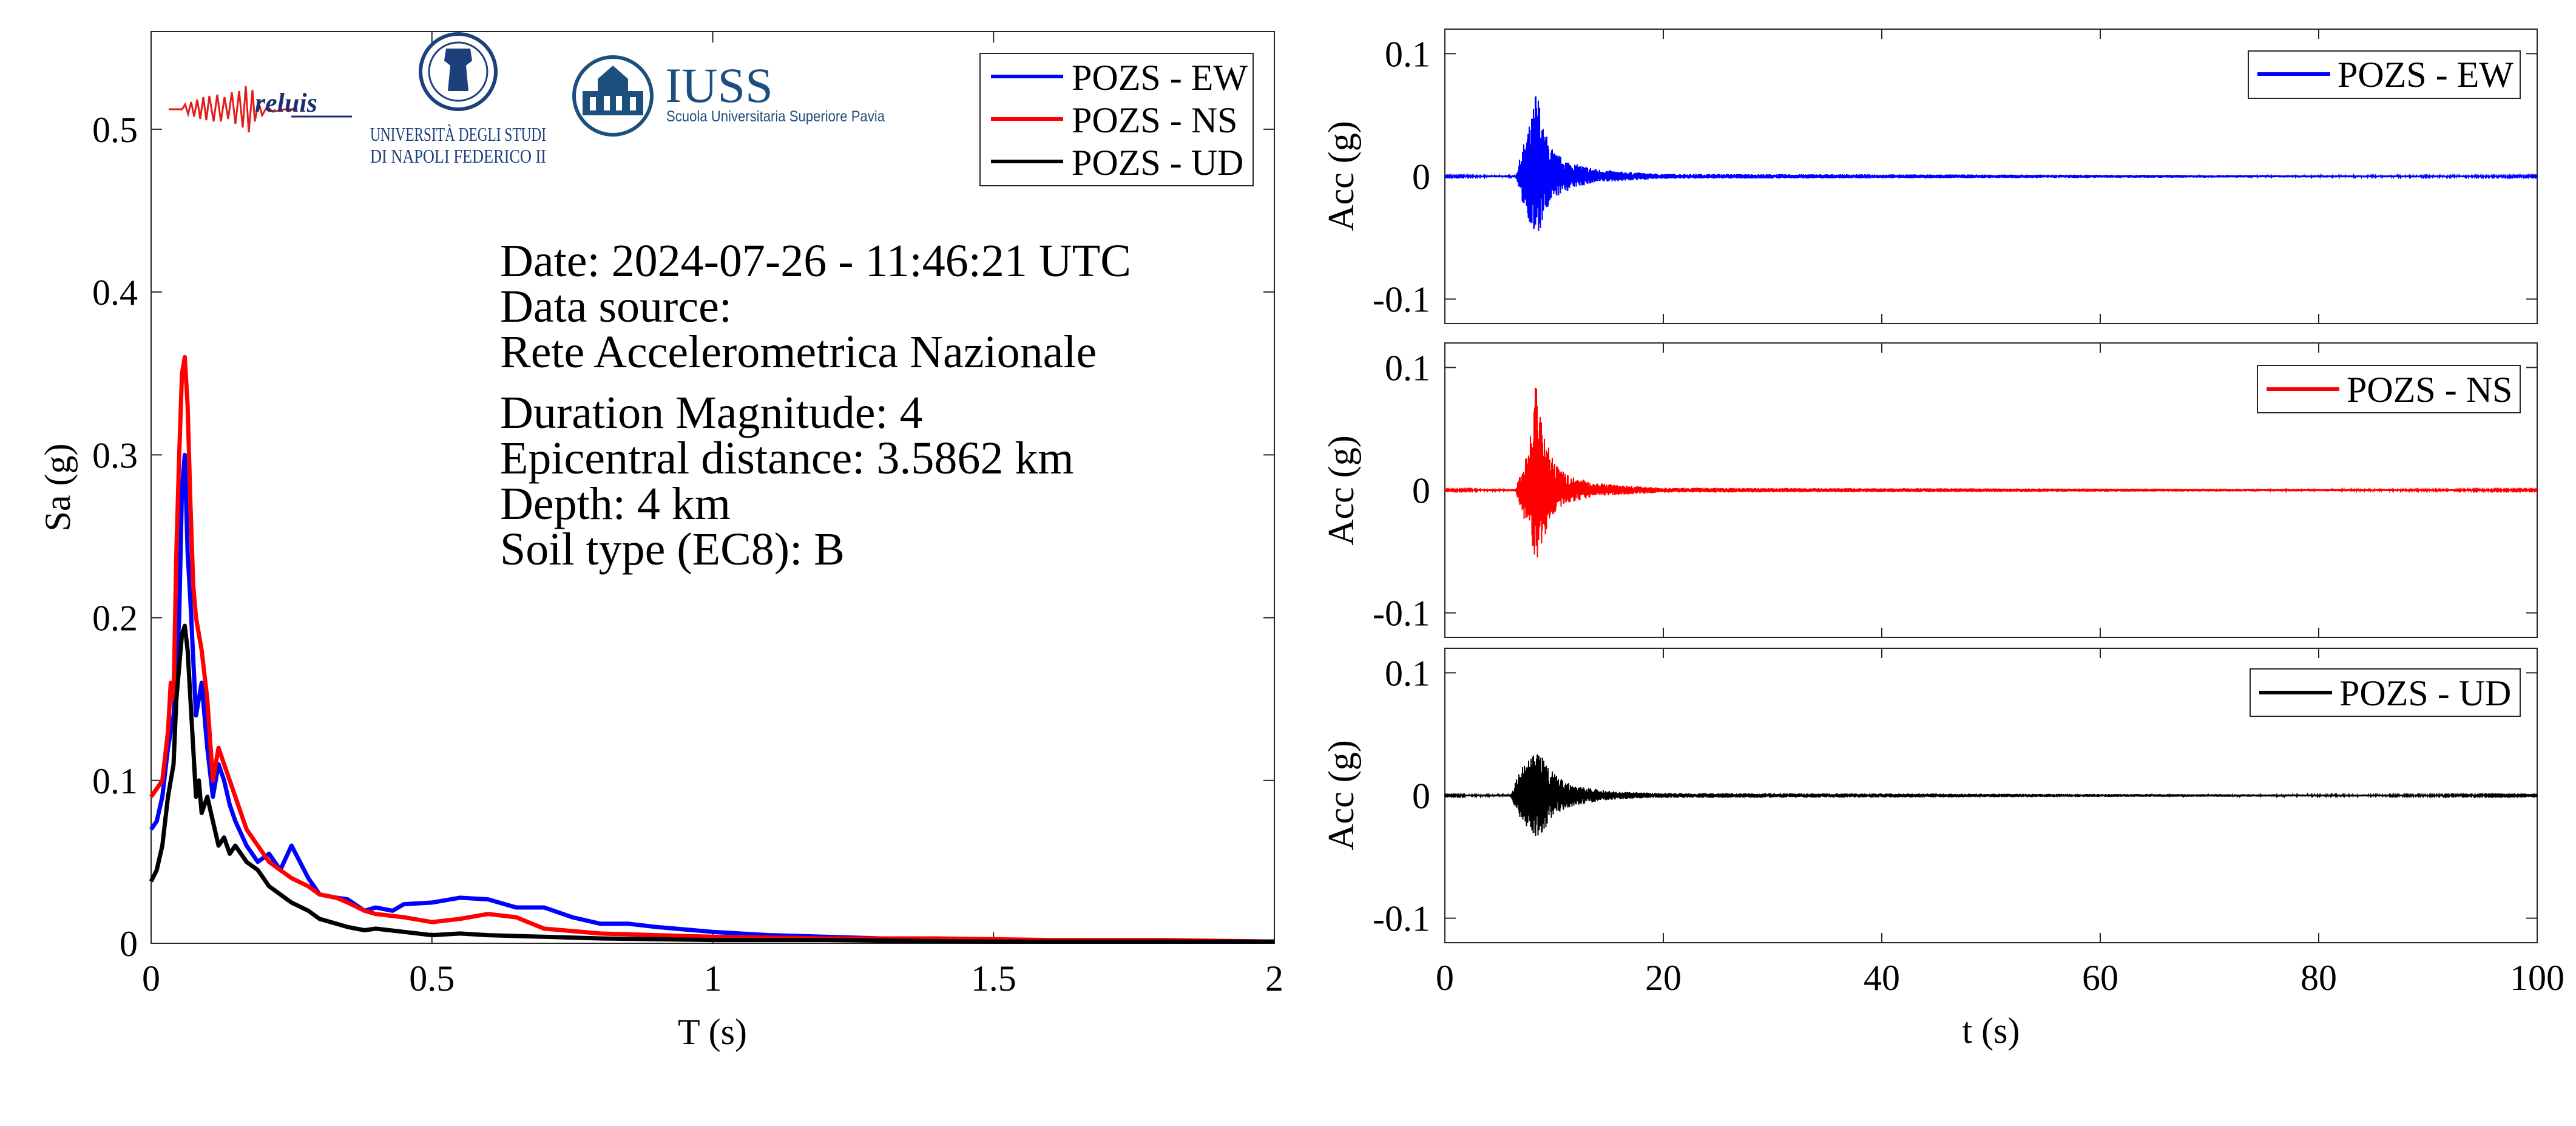 The image size is (2576, 1126). Describe the element at coordinates (233, 109) in the screenshot. I see `reluis-waveform-icon` at that location.